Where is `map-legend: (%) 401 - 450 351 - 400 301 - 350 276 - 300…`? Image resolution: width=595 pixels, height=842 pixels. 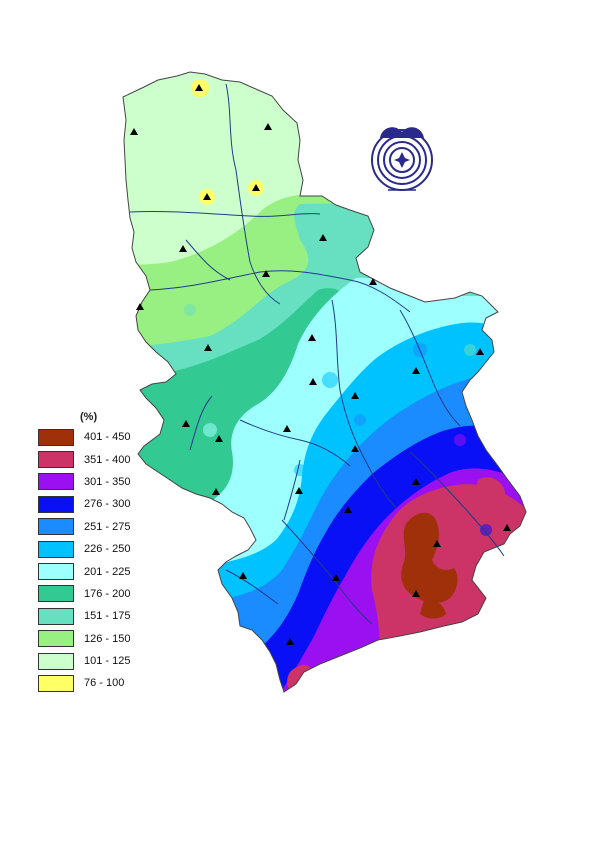 map-legend: (%) 401 - 450 351 - 400 301 - 350 276 - 300… is located at coordinates (93, 551).